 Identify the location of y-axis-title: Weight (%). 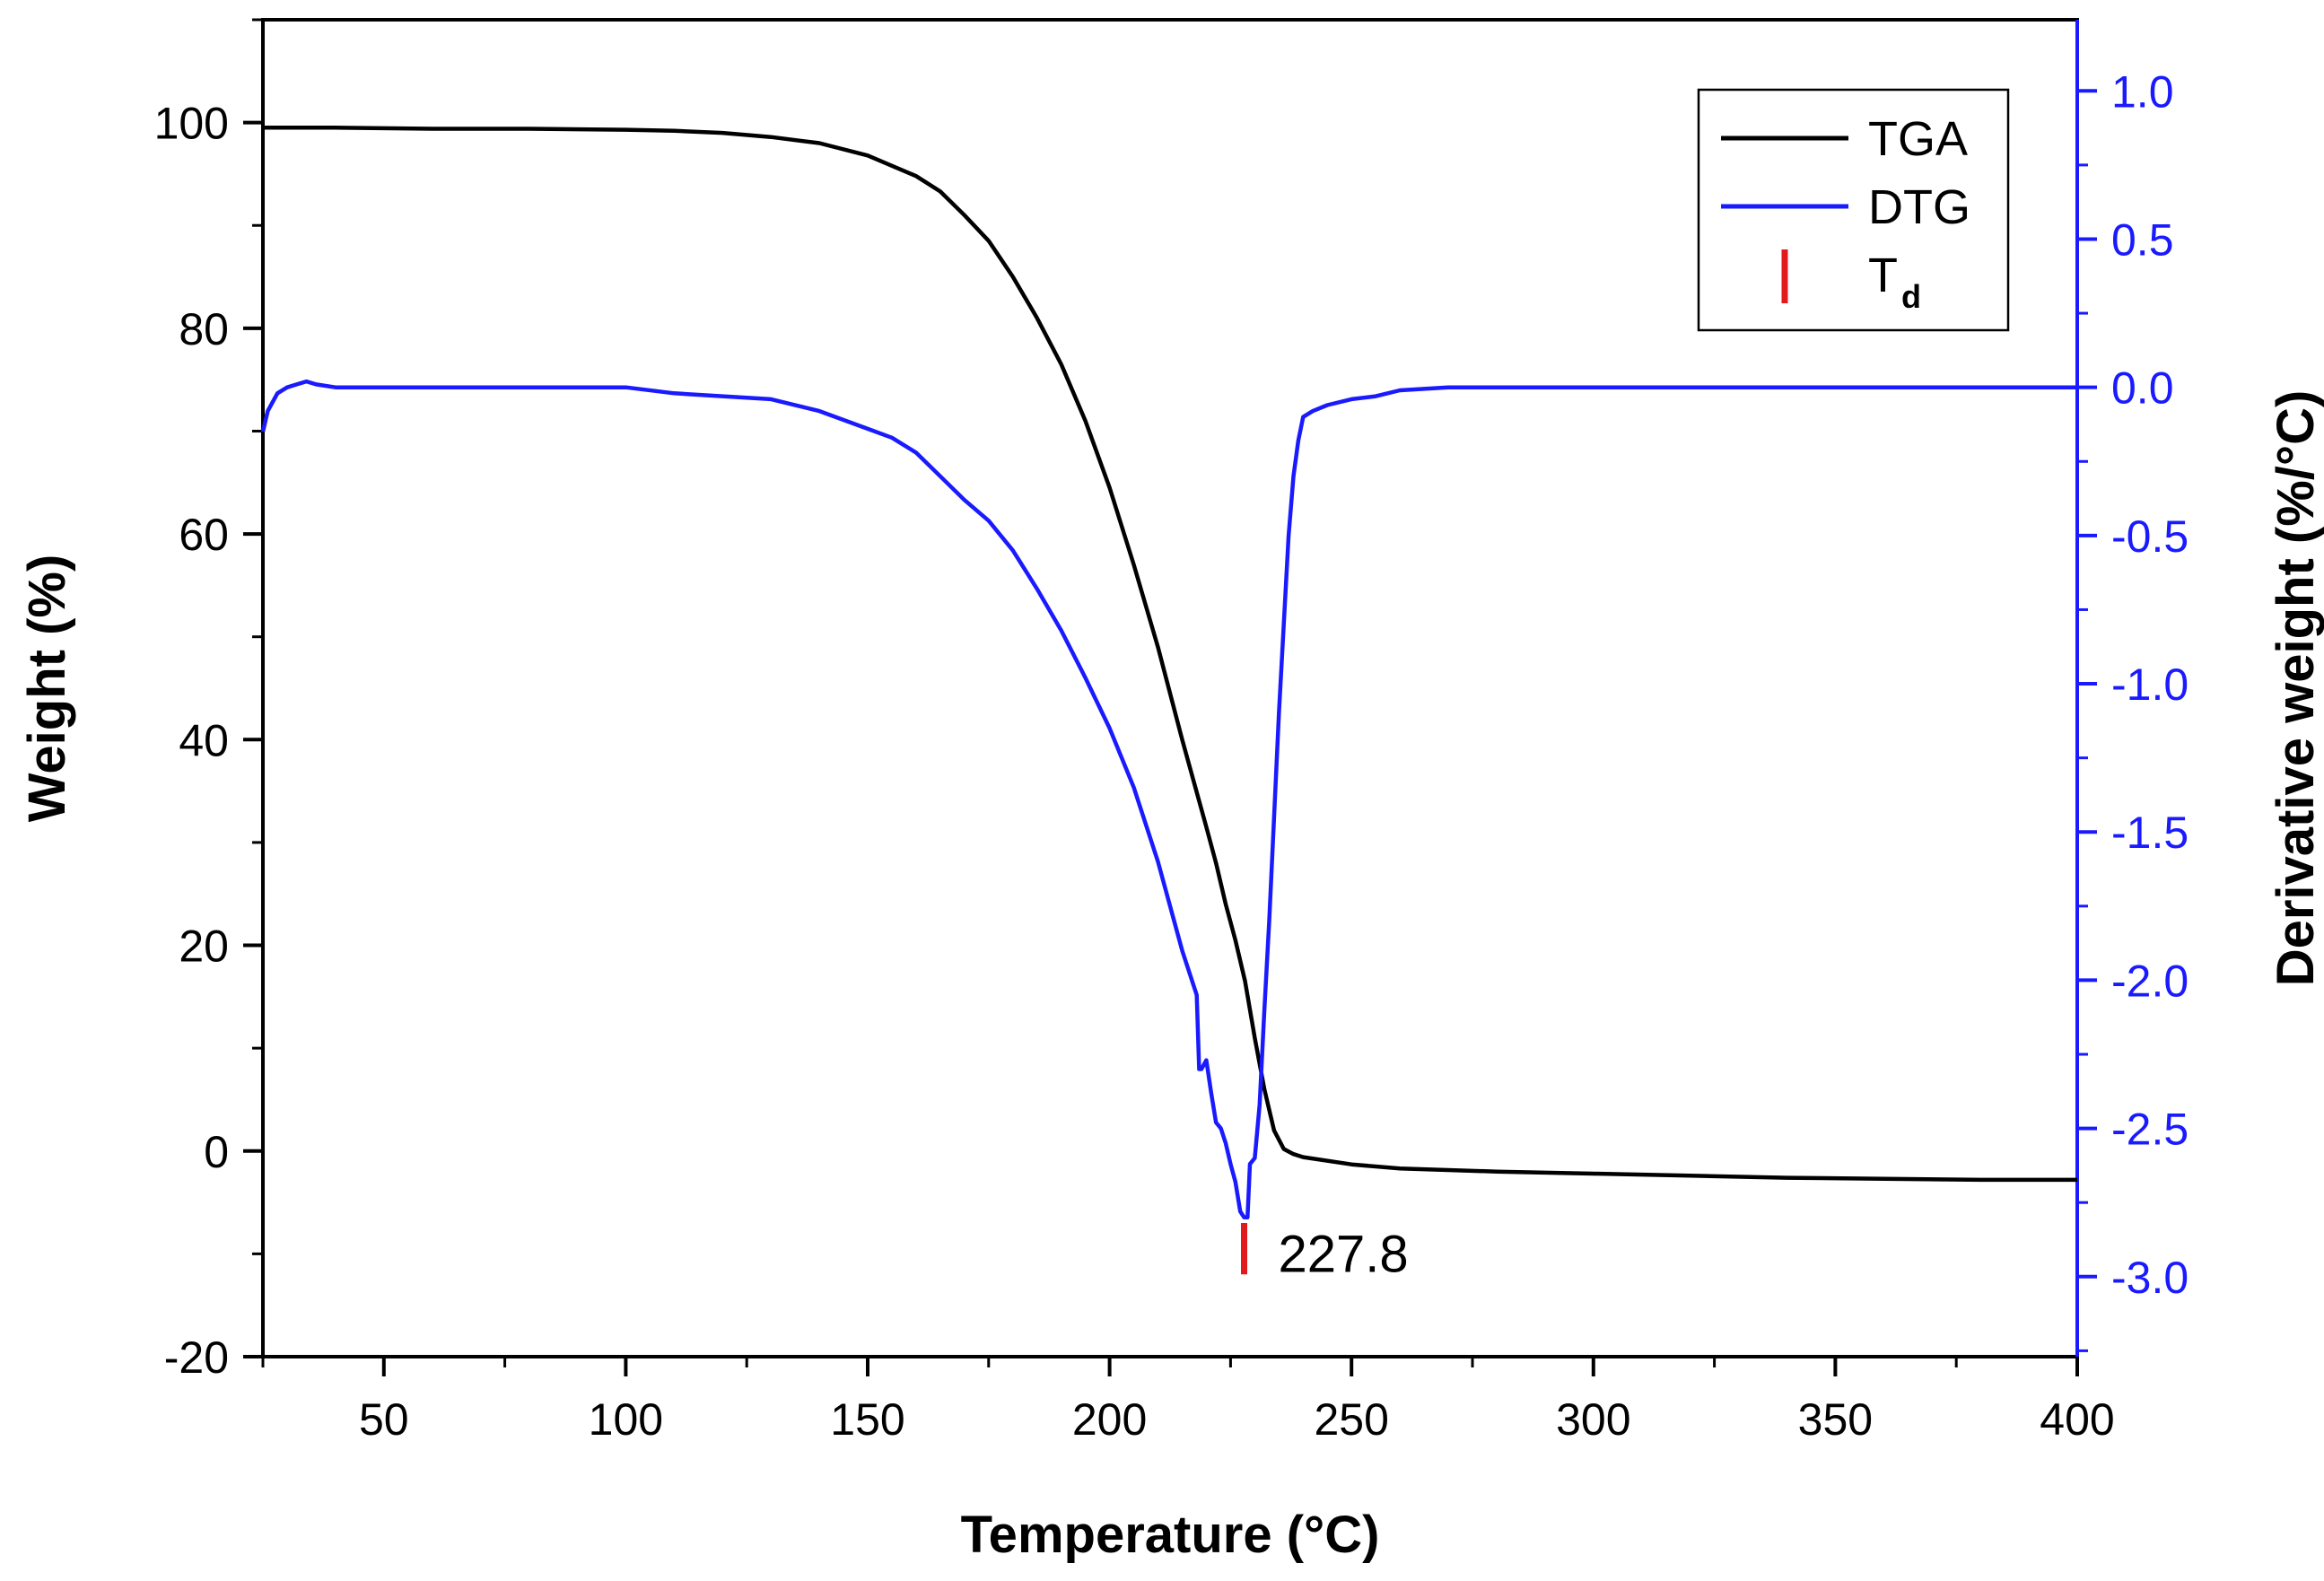
(47, 689).